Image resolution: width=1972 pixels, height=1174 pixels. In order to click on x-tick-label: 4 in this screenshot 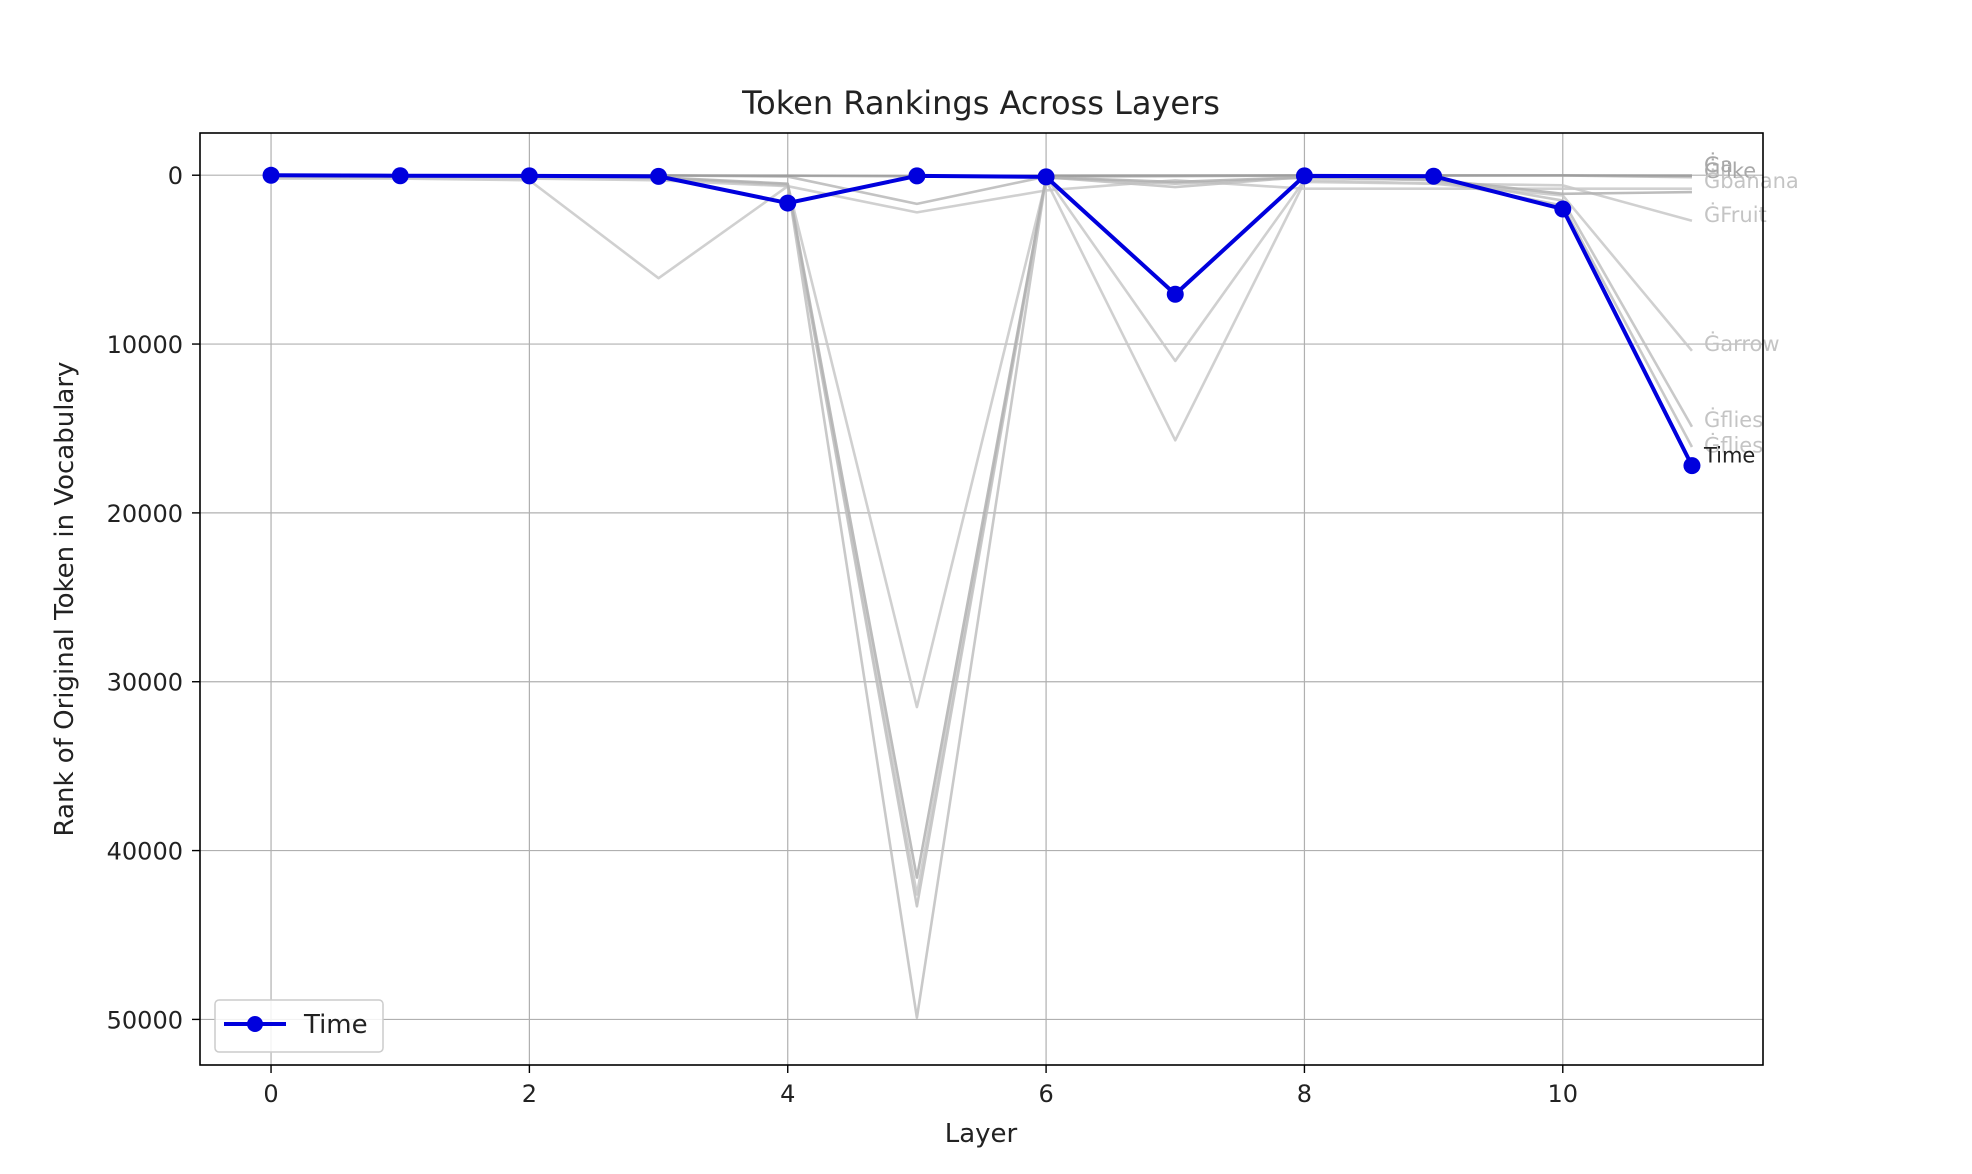, I will do `click(787, 1094)`.